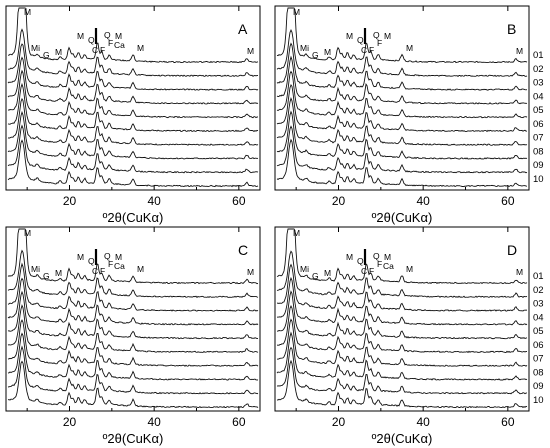 The image size is (550, 448). Describe the element at coordinates (538, 359) in the screenshot. I see `sample-label: 07` at that location.